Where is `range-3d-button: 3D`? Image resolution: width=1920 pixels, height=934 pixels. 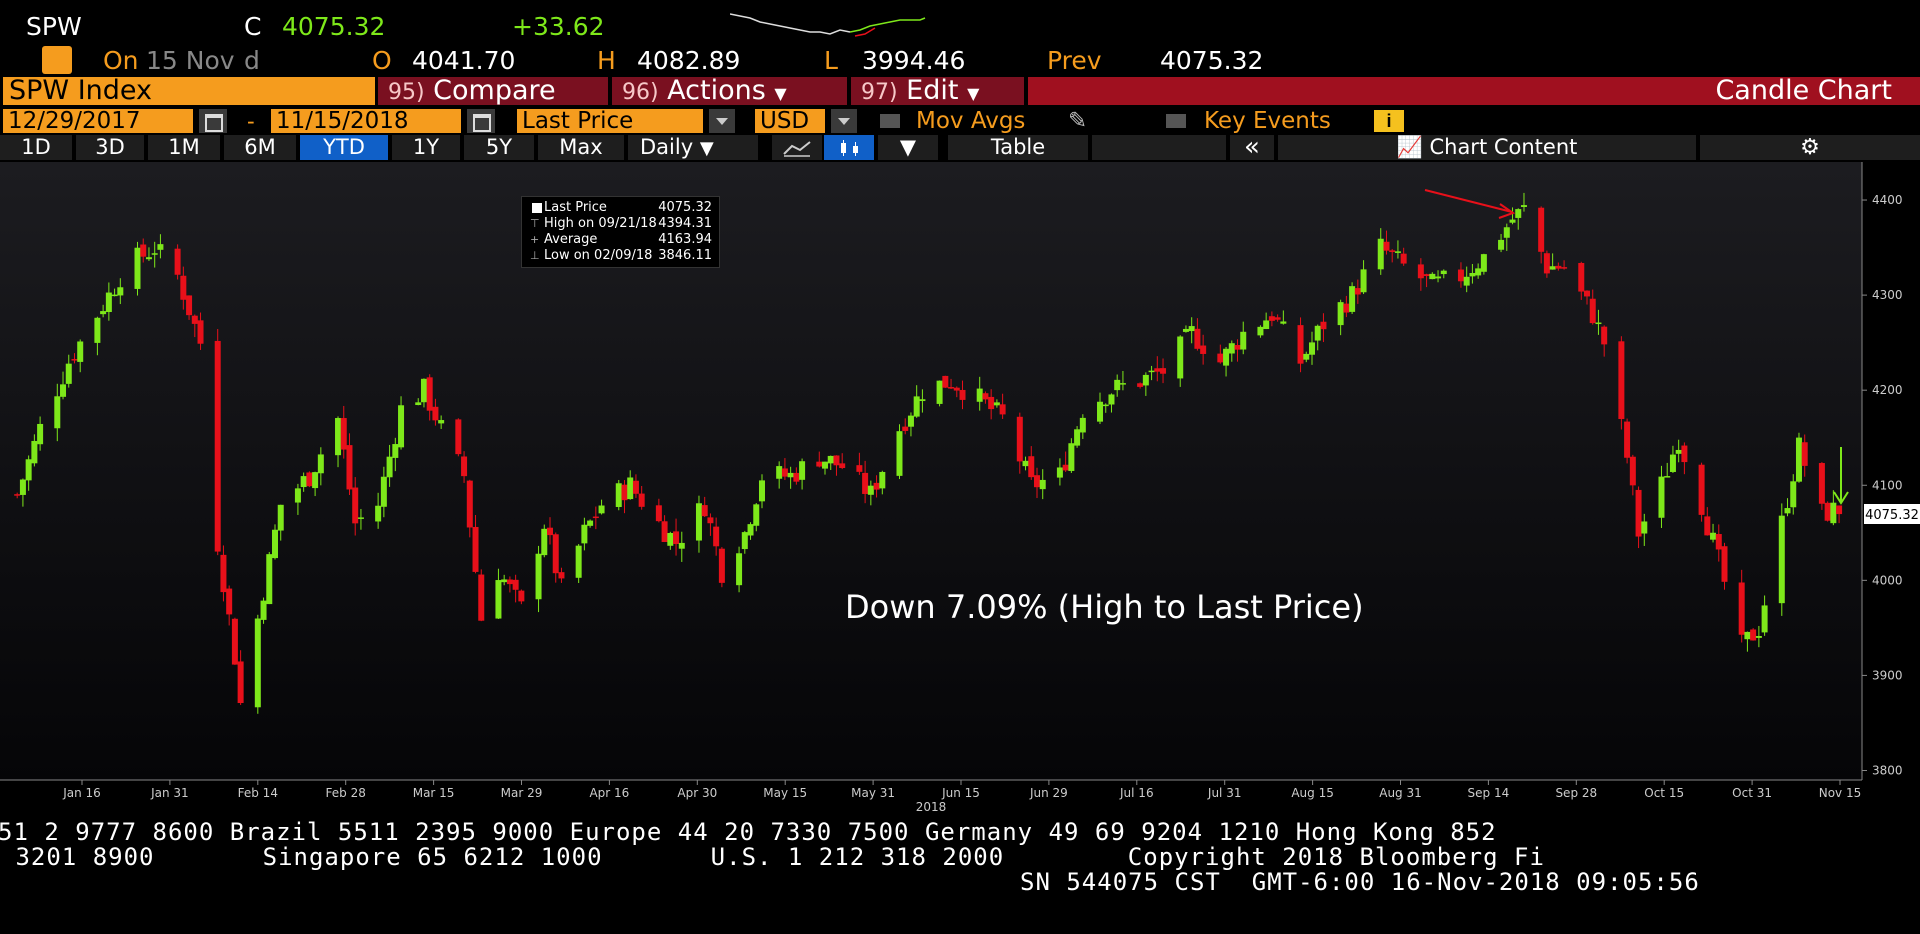 range-3d-button: 3D is located at coordinates (110, 147).